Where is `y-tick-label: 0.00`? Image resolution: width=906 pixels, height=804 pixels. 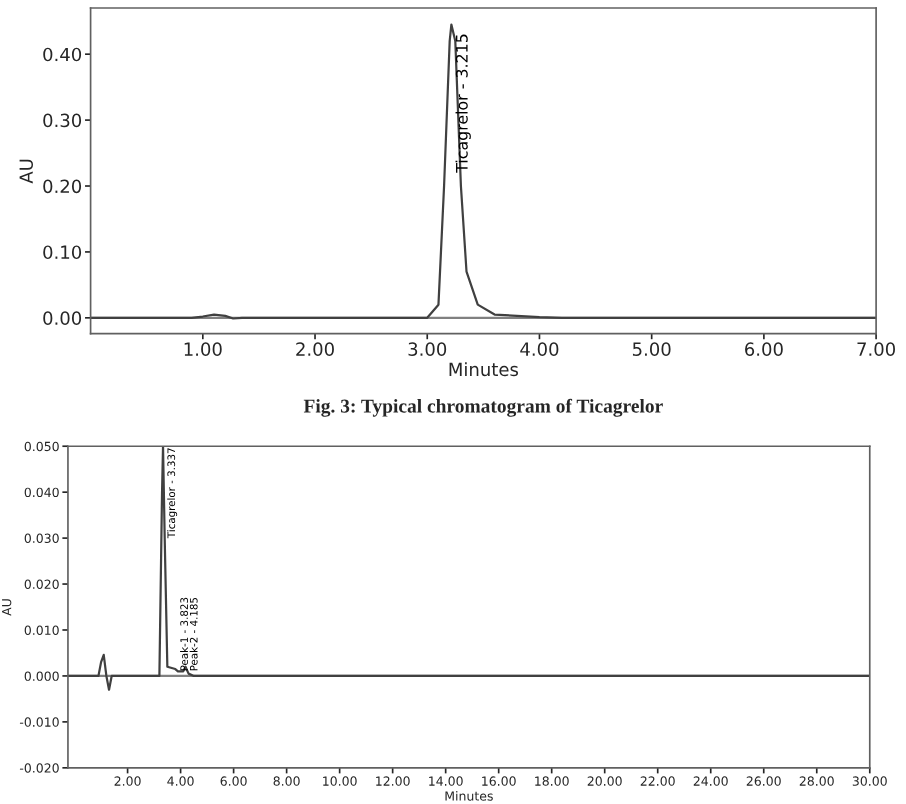
y-tick-label: 0.00 is located at coordinates (62, 318).